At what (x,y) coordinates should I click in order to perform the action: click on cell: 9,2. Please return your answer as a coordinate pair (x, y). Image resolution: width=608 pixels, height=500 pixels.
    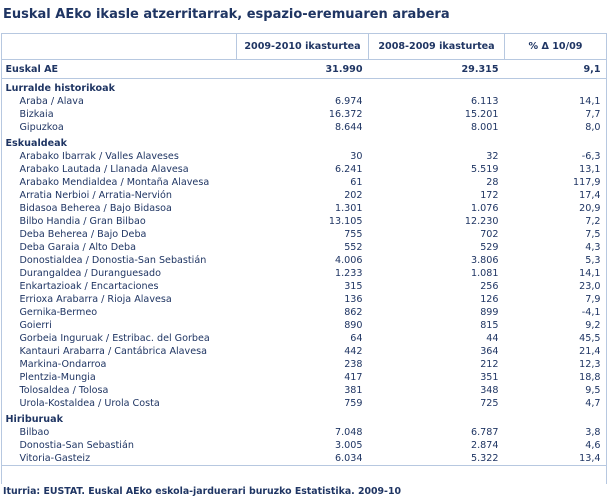
    Looking at the image, I should click on (593, 325).